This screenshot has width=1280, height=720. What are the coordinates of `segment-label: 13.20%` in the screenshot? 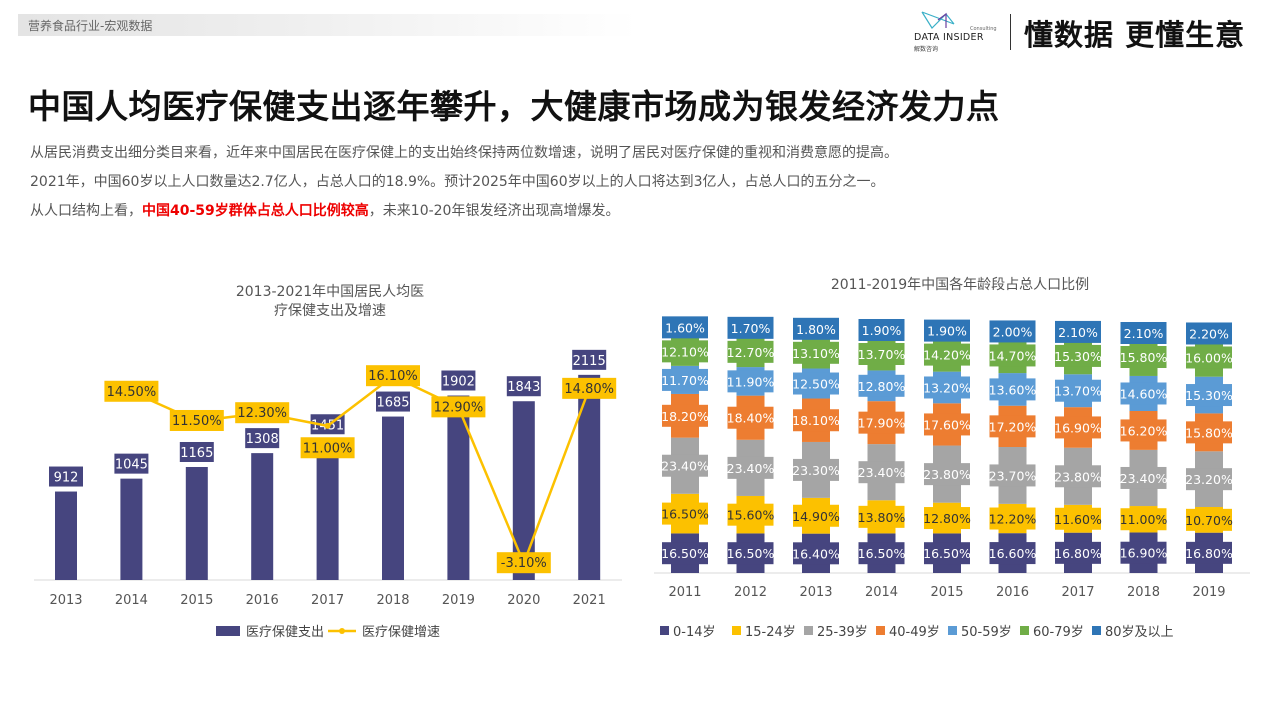 It's located at (947, 387).